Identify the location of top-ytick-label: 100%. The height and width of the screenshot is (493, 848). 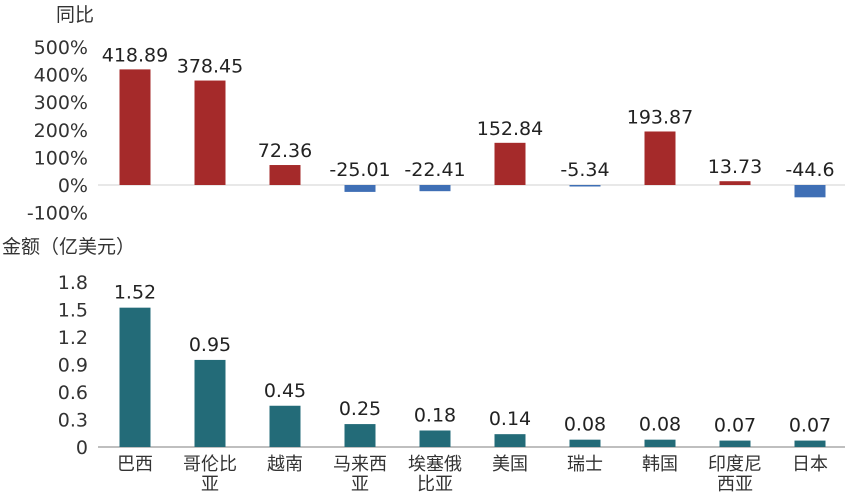
(61, 158).